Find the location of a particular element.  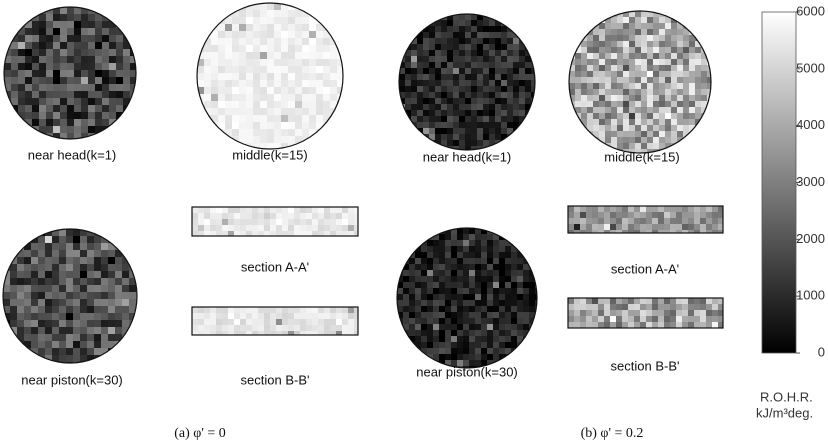

outline is located at coordinates (645, 313).